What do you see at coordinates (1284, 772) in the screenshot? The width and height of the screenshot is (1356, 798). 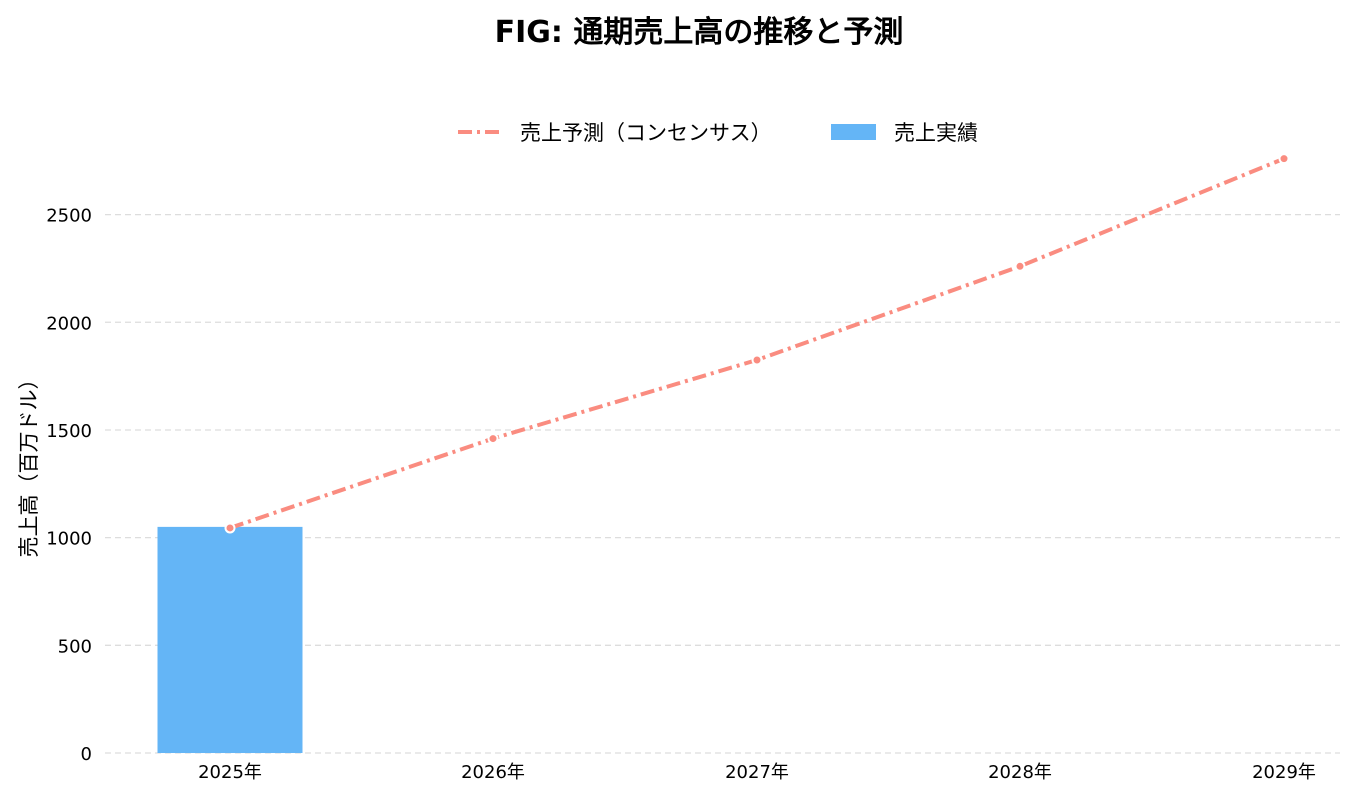 I see `x-tick-label: 2029年` at bounding box center [1284, 772].